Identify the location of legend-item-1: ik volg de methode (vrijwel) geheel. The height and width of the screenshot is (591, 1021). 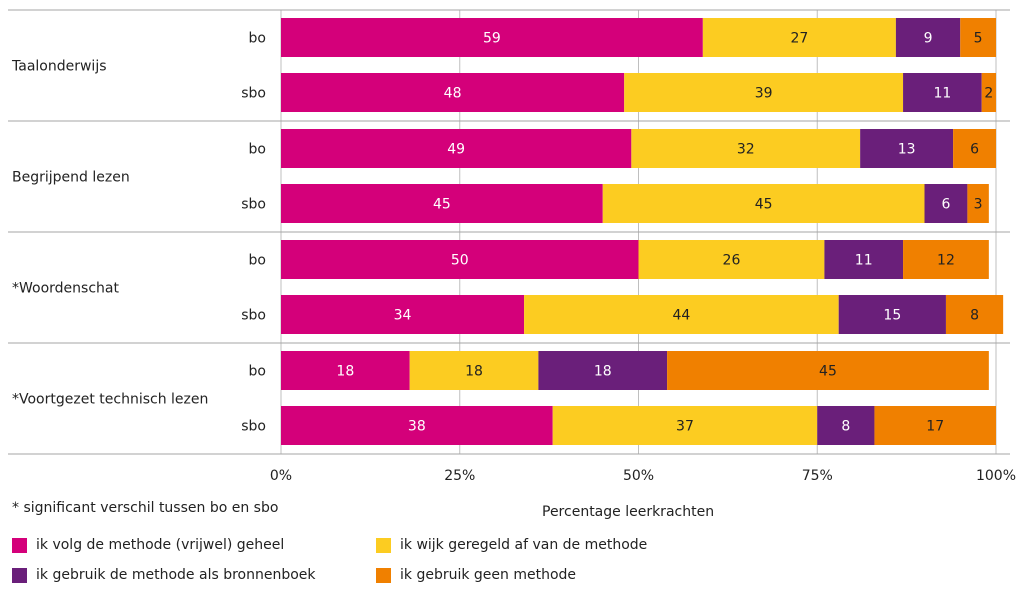
(148, 545).